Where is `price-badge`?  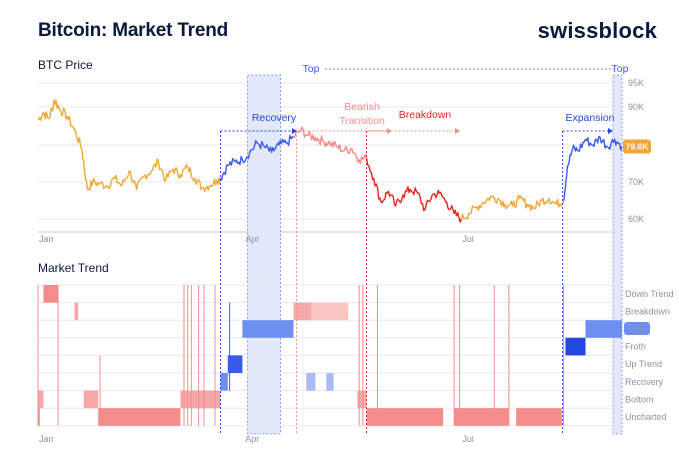
price-badge is located at coordinates (637, 146).